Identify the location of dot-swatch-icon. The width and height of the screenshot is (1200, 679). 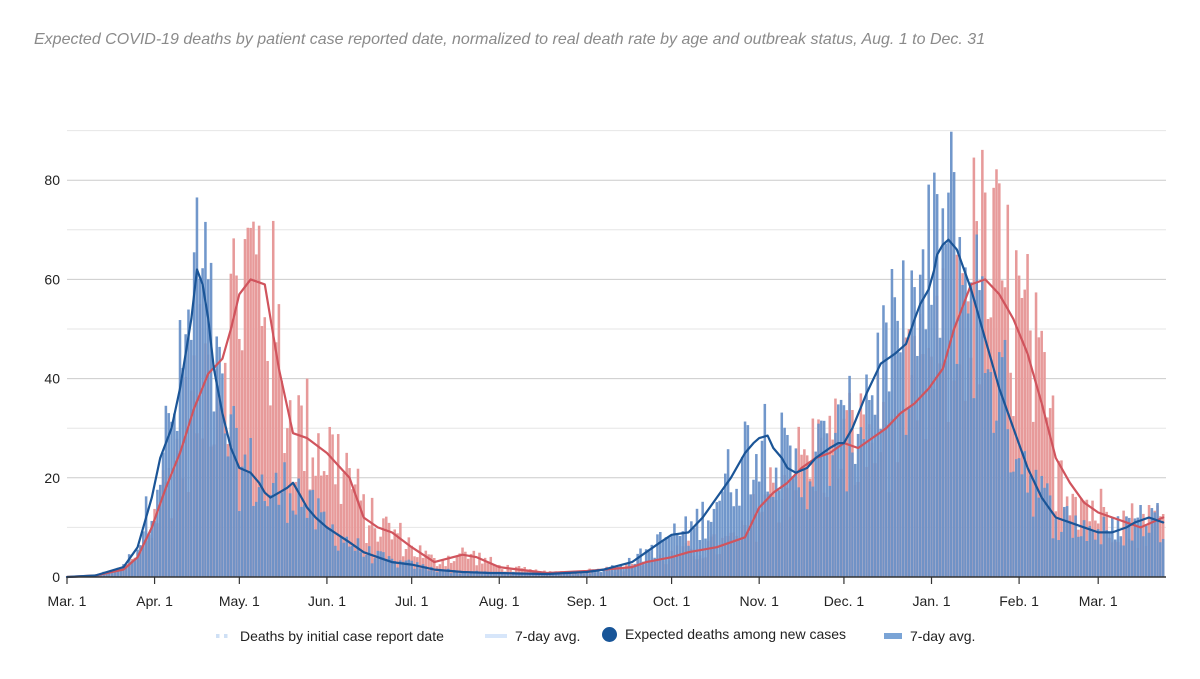
(609, 634).